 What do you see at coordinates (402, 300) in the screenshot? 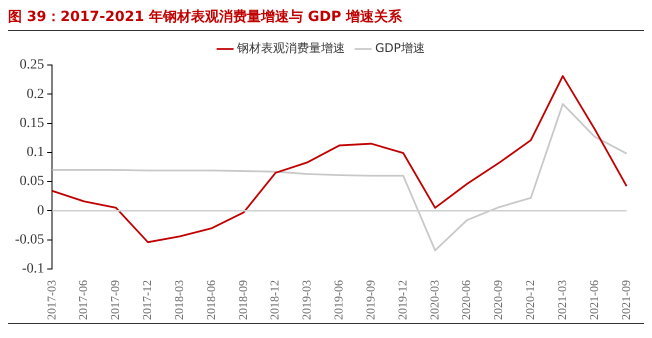
I see `x-tick-label: 2019-12` at bounding box center [402, 300].